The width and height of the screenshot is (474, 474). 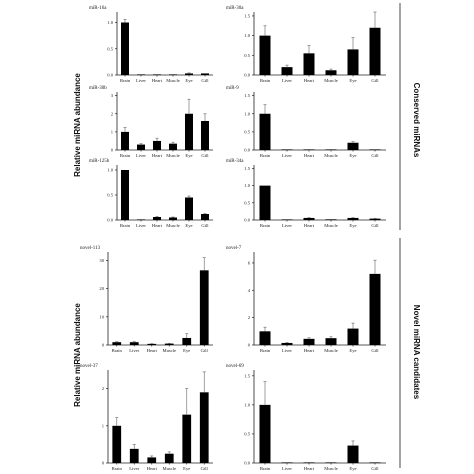 What do you see at coordinates (112, 95) in the screenshot?
I see `y-tick-label: 3` at bounding box center [112, 95].